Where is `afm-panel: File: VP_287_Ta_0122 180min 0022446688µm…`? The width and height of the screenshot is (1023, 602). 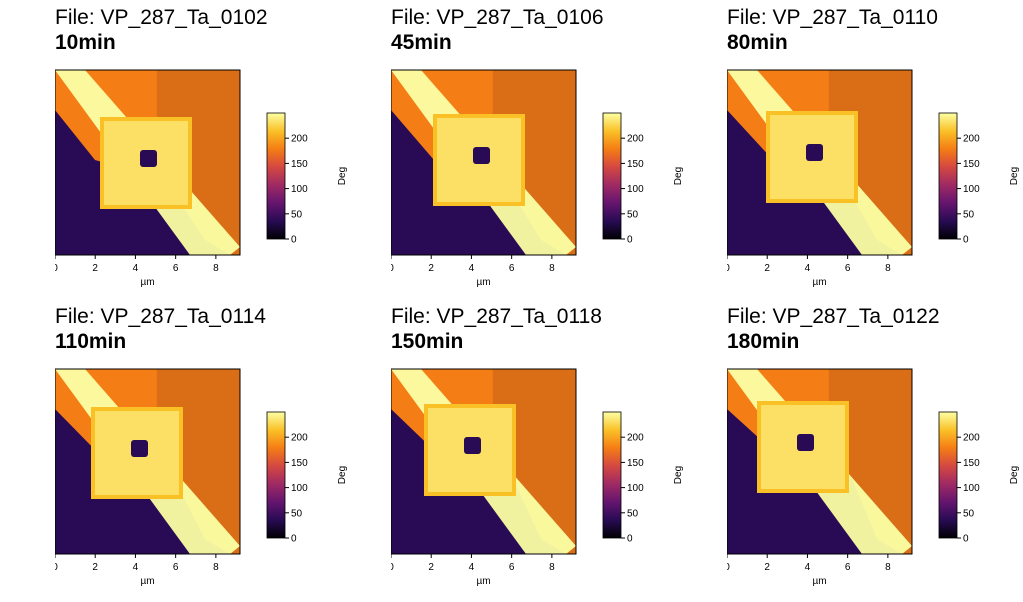
afm-panel: File: VP_287_Ta_0122 180min 0022446688µm… is located at coordinates (875, 452).